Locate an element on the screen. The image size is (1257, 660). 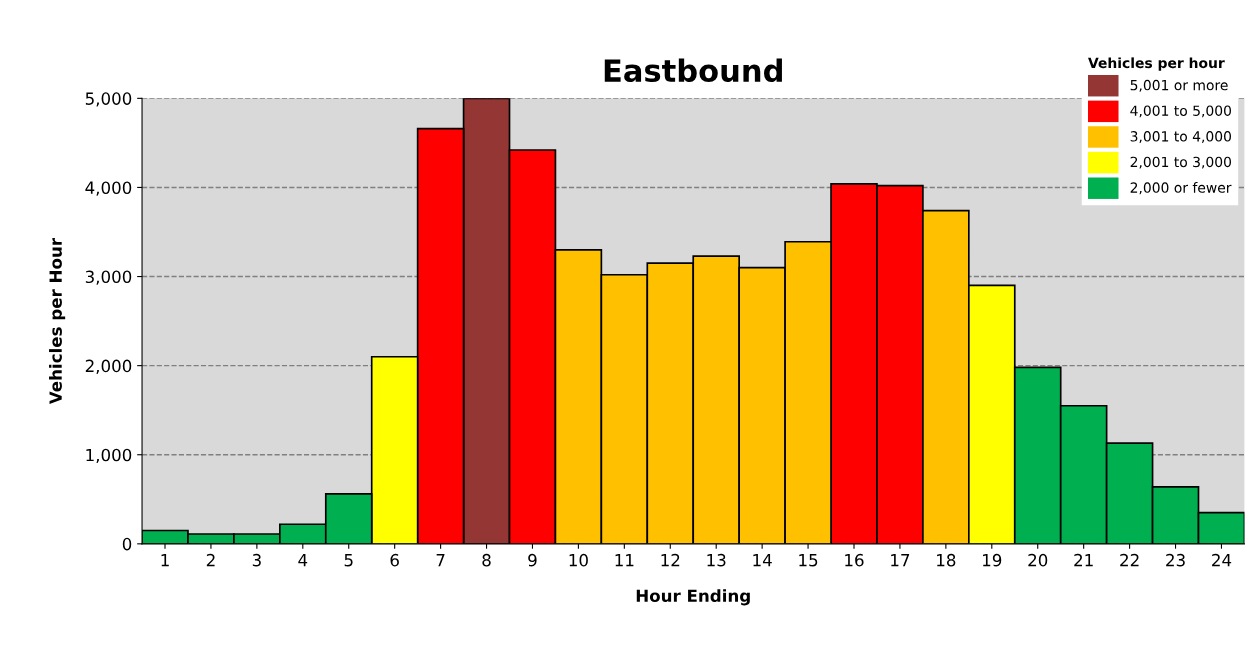
x-tick-label: 9 is located at coordinates (532, 560).